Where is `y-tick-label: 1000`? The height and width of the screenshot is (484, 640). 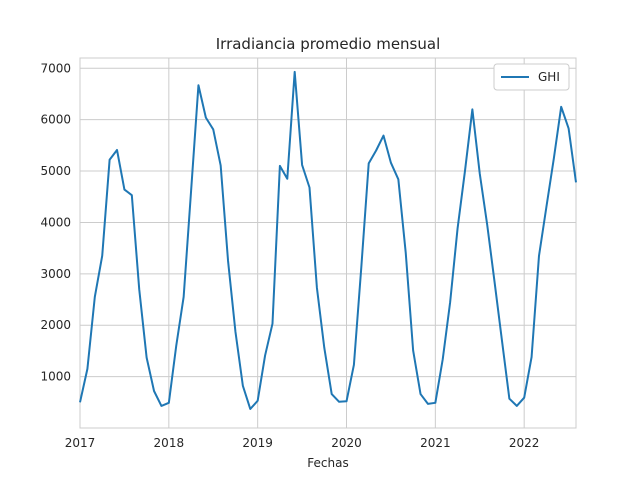
y-tick-label: 1000 is located at coordinates (55, 377).